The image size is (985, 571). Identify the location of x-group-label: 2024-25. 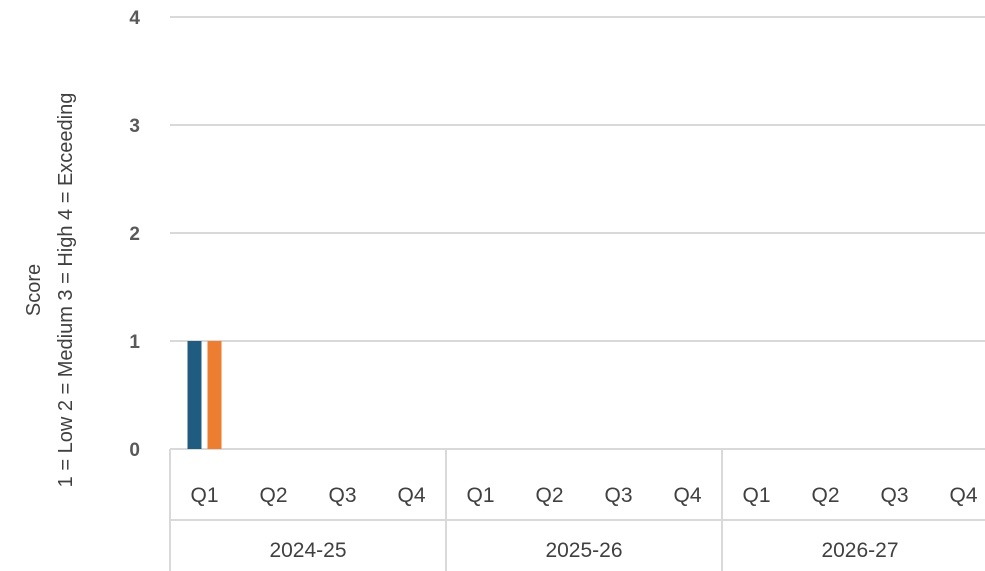
(307, 550).